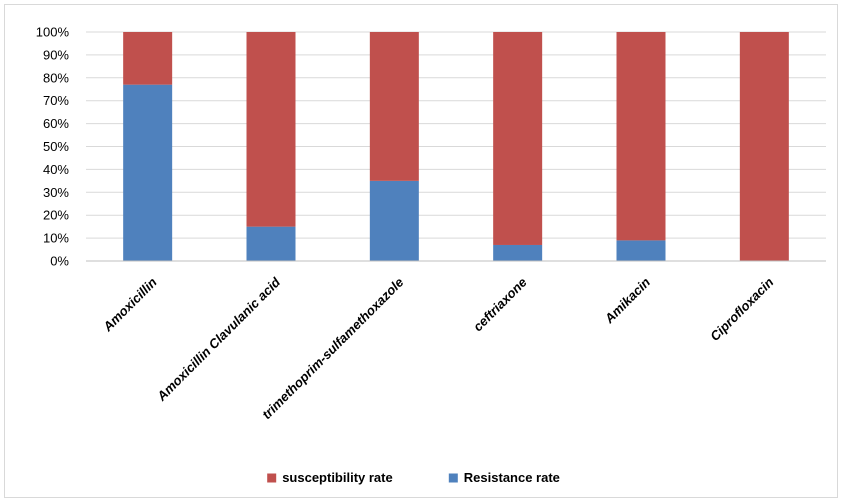  What do you see at coordinates (332, 348) in the screenshot?
I see `category-label: trimethoprim-sulfamethoxazole` at bounding box center [332, 348].